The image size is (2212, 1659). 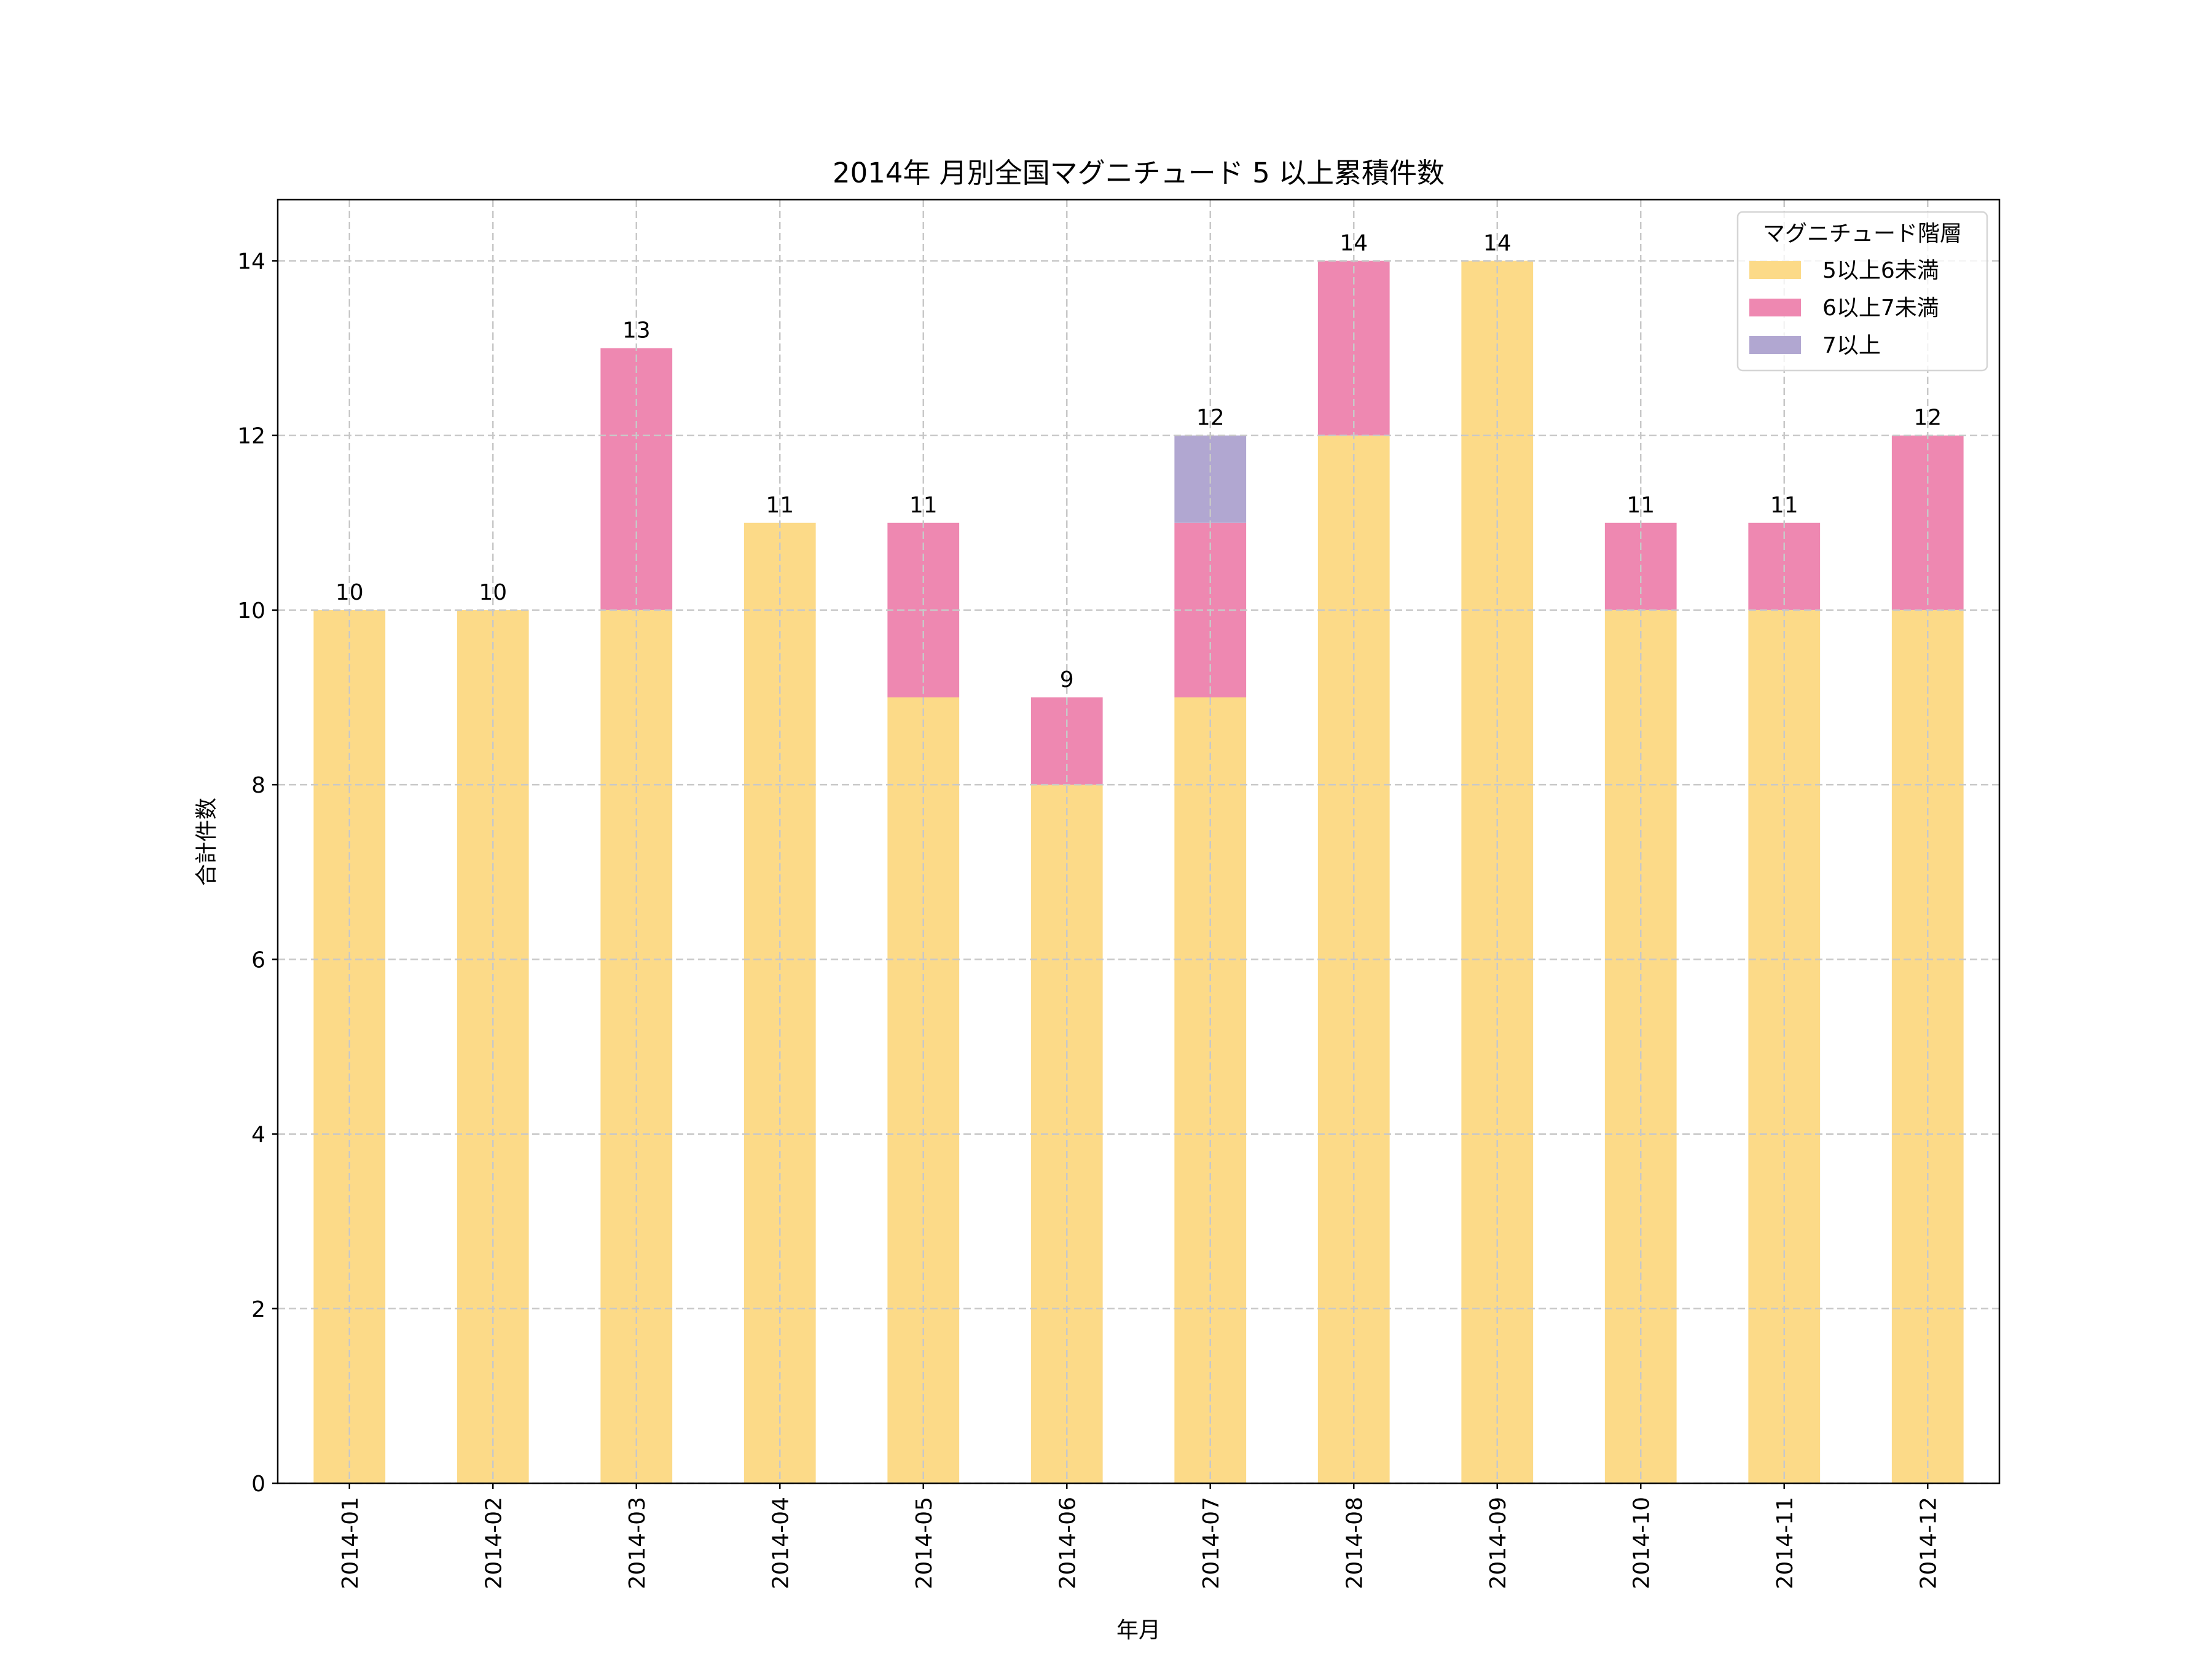 I want to click on y-tick-label: 0, so click(x=258, y=1484).